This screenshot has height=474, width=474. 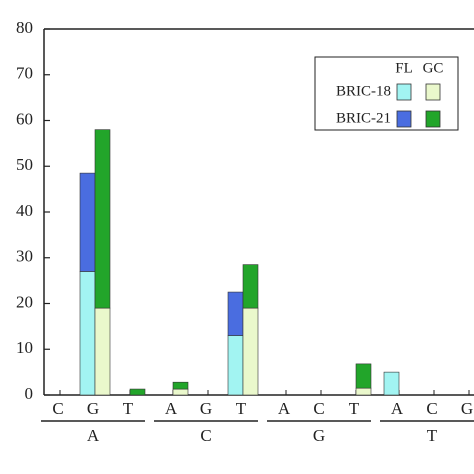 What do you see at coordinates (29, 393) in the screenshot?
I see `y-tick-label: 0` at bounding box center [29, 393].